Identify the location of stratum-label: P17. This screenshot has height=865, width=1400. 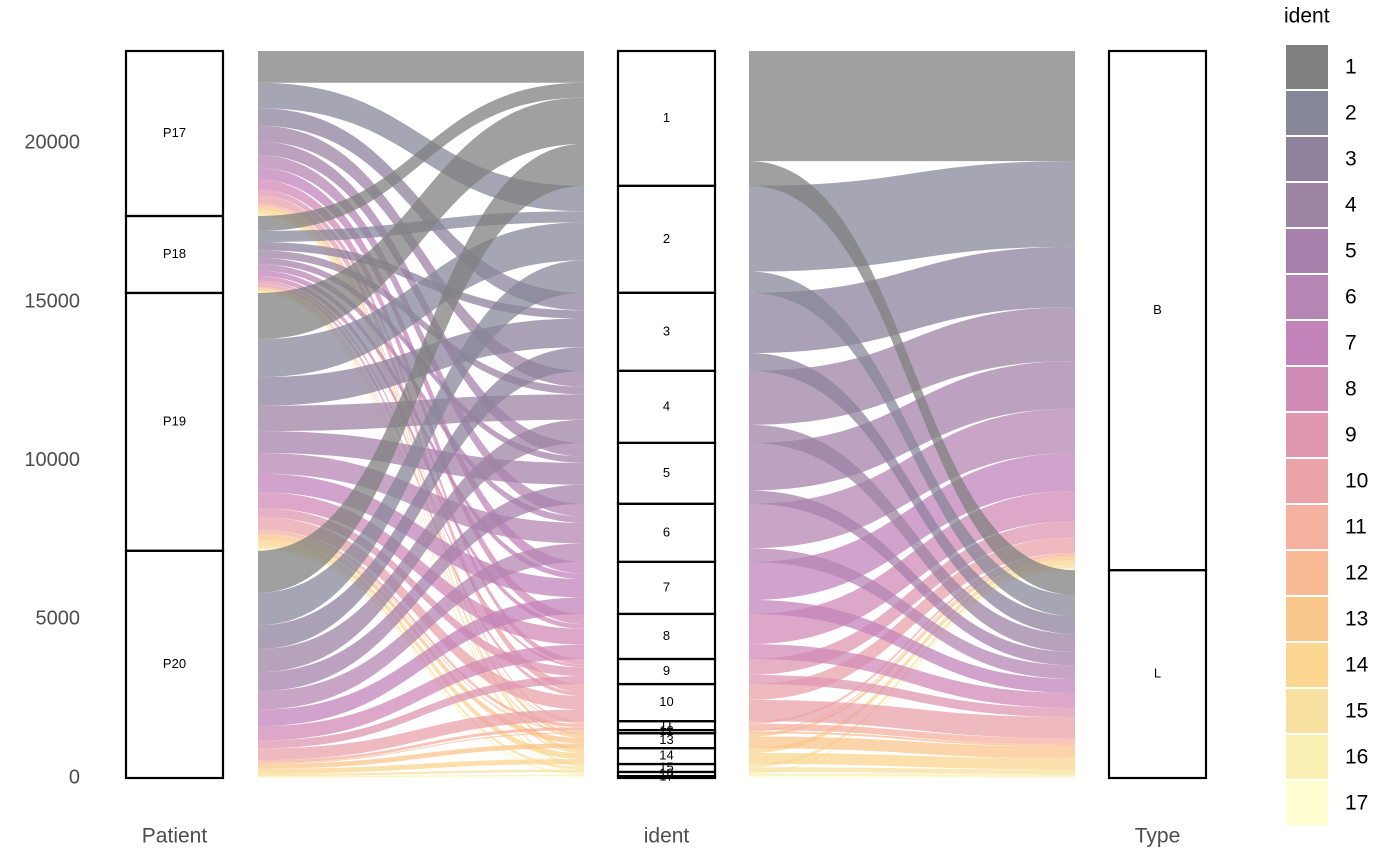
(174, 132).